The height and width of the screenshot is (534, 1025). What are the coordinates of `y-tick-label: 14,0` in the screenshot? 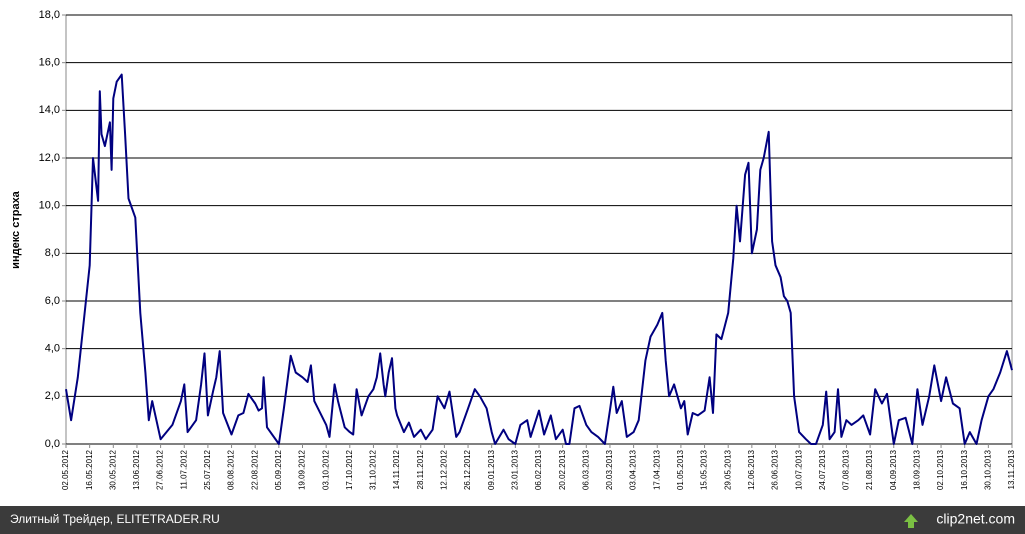 It's located at (49, 110).